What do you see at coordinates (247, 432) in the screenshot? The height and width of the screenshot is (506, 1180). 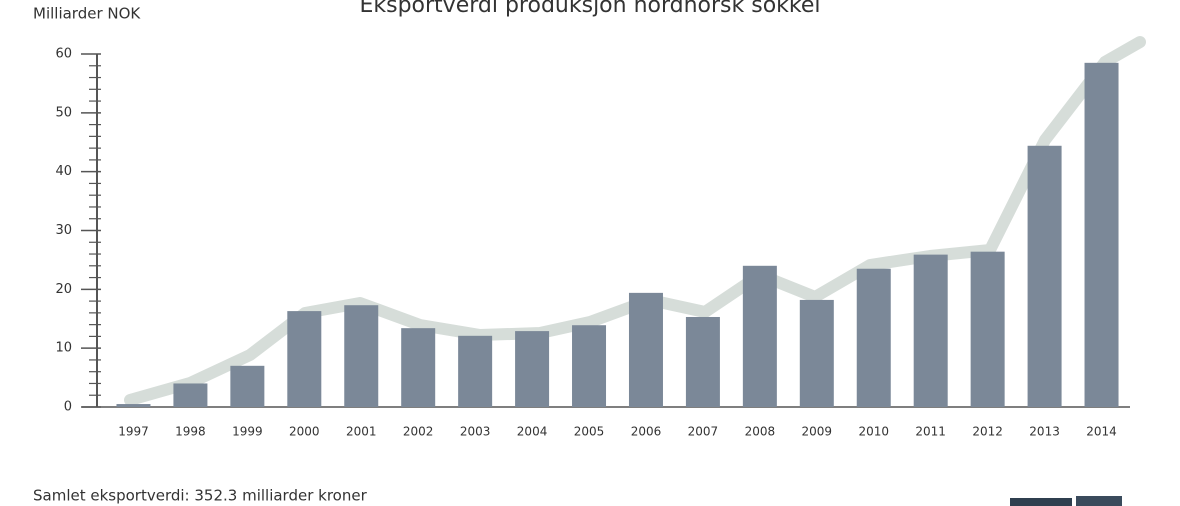 I see `x-tick-label: 1999` at bounding box center [247, 432].